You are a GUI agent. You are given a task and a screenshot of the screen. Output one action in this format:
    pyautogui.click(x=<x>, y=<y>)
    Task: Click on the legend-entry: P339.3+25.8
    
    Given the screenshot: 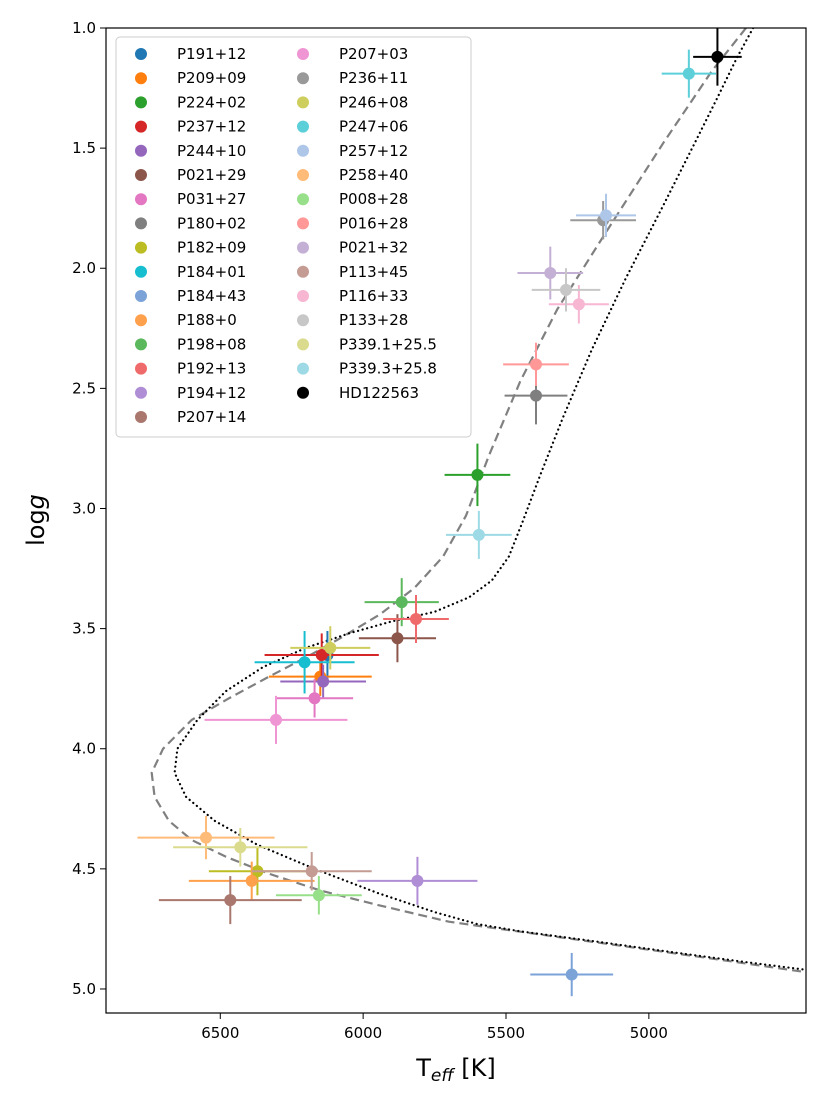 What is the action you would take?
    pyautogui.click(x=367, y=369)
    